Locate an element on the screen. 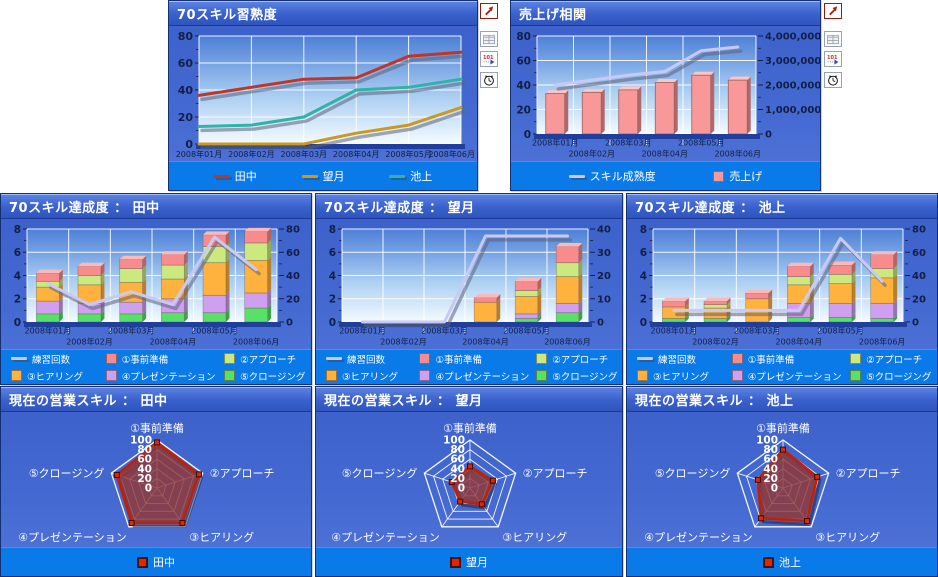  window-title-radar-tanaka: 現在の営業スキル ： 田中 is located at coordinates (156, 399).